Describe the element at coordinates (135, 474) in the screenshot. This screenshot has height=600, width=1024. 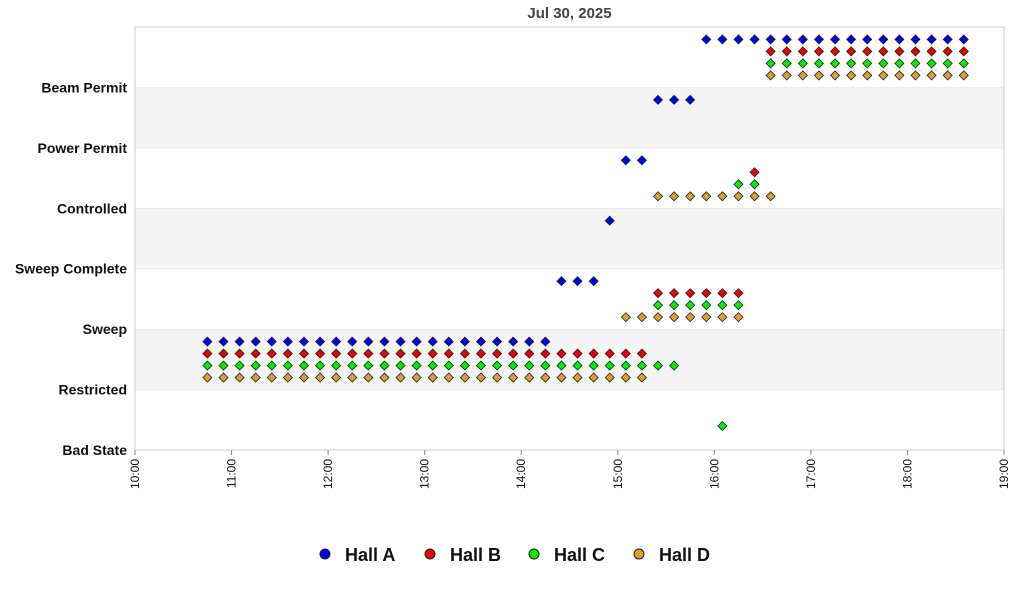
I see `x-tick-label: 10:00` at that location.